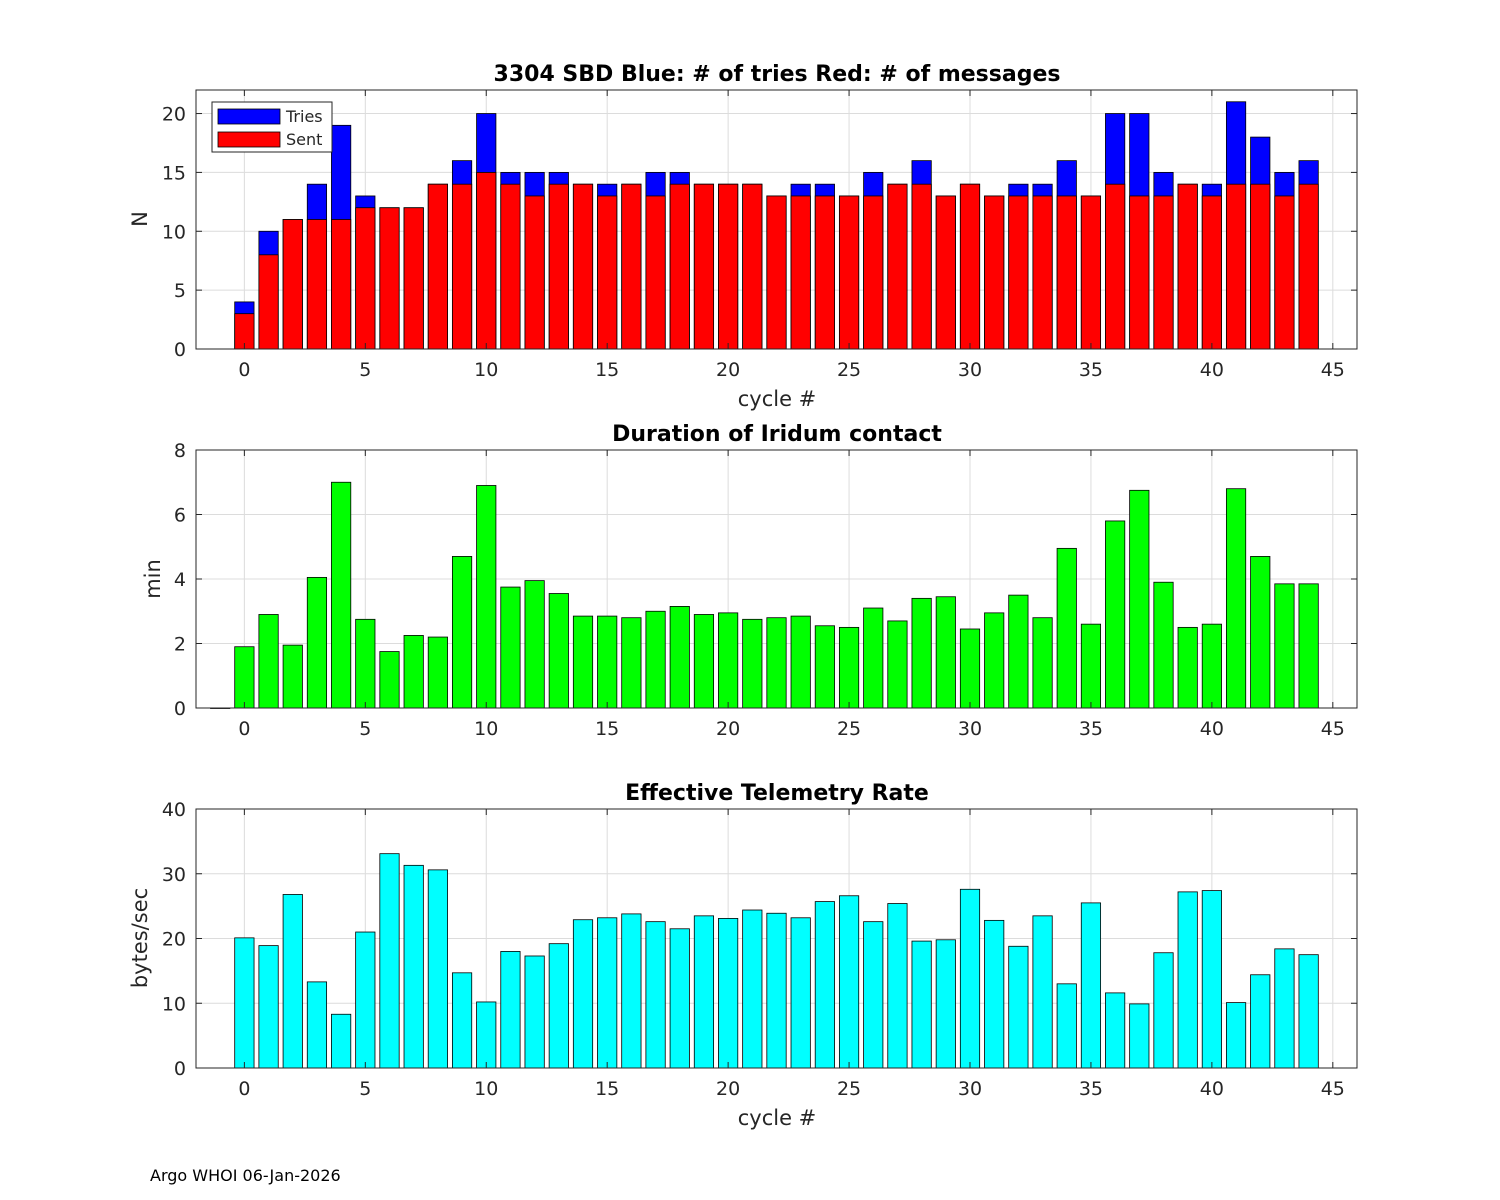  What do you see at coordinates (180, 580) in the screenshot?
I see `y-tick-label: 4` at bounding box center [180, 580].